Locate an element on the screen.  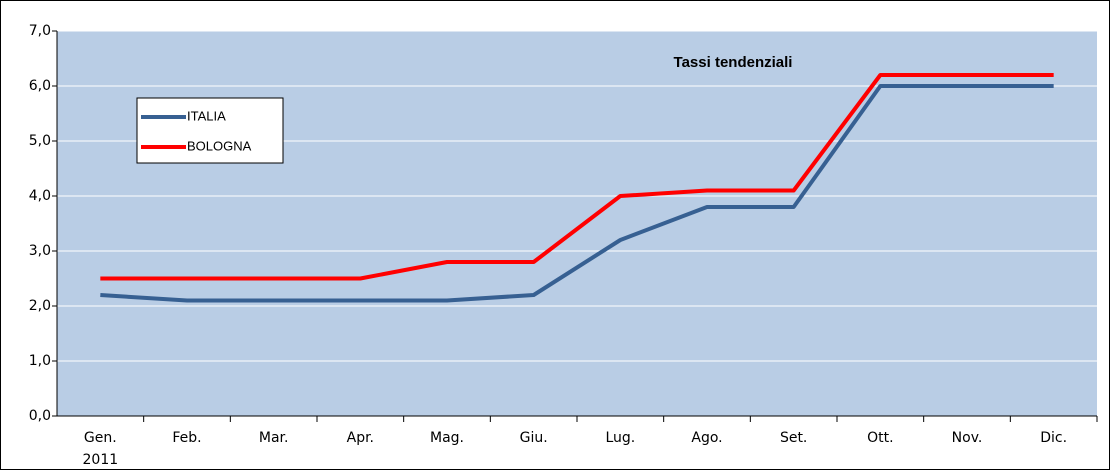
x-tick-label: Lug. is located at coordinates (620, 438).